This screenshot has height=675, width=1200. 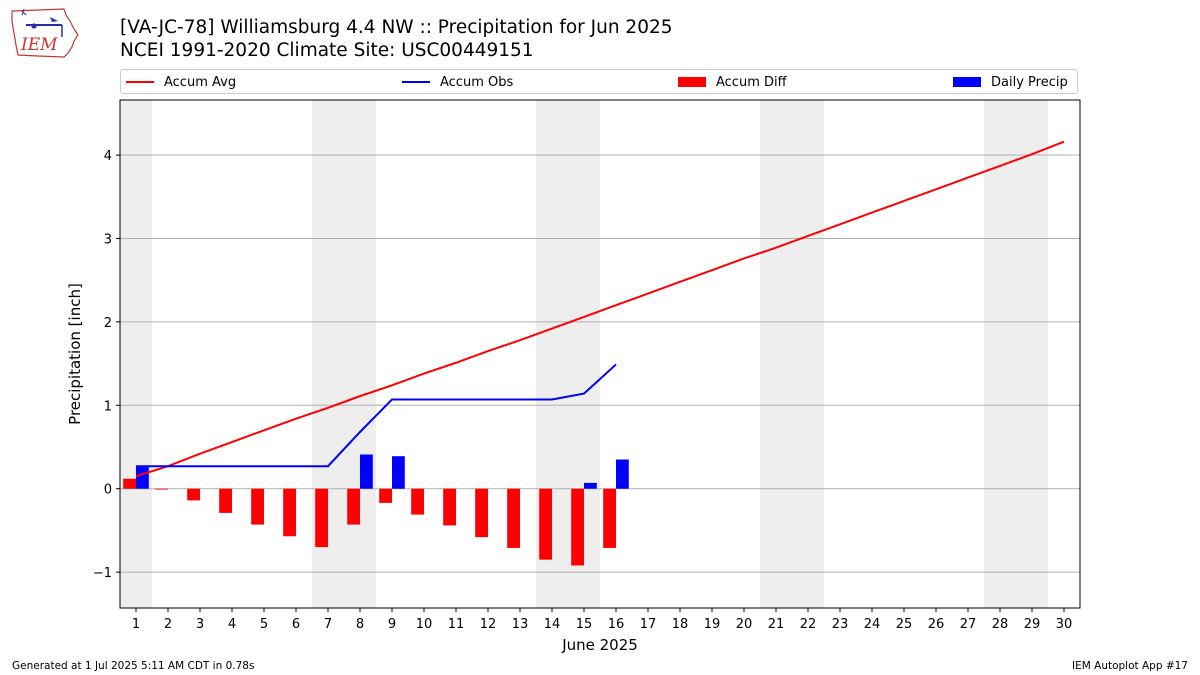 What do you see at coordinates (75, 354) in the screenshot?
I see `y-axis-label: Precipitation [inch]` at bounding box center [75, 354].